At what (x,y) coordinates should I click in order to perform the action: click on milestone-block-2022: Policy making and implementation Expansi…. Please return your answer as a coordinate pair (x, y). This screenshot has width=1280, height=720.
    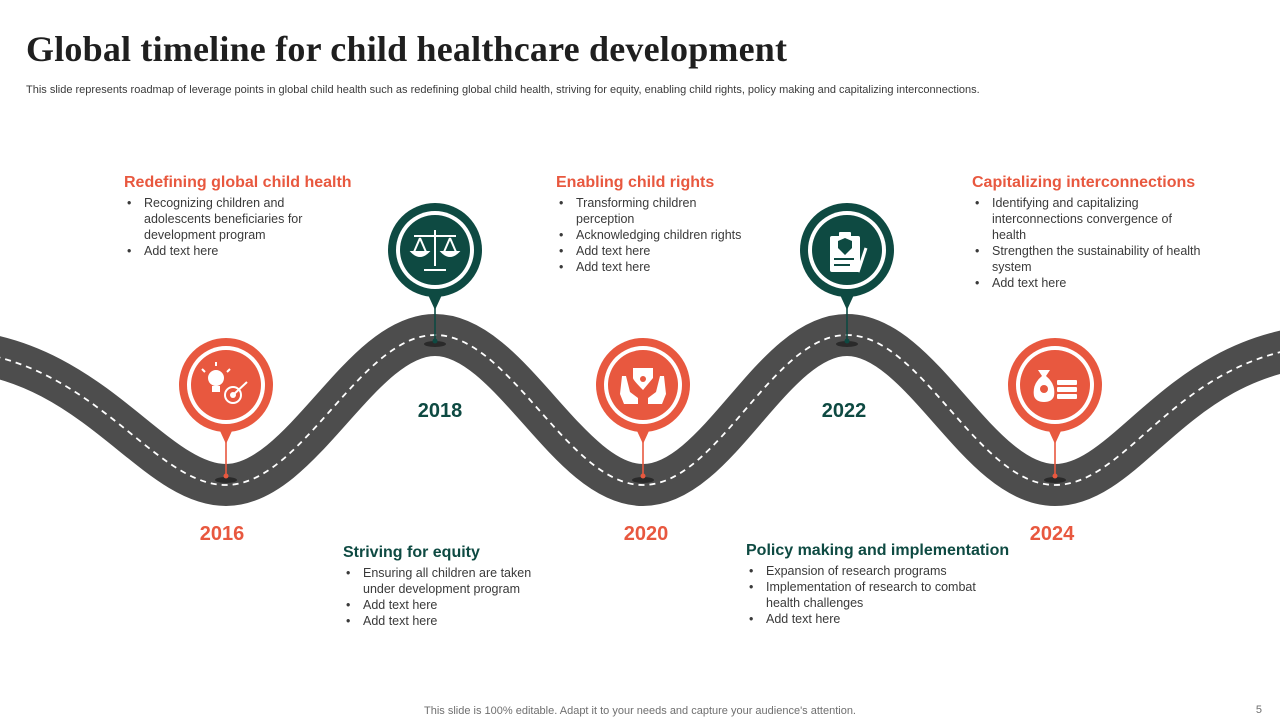
    Looking at the image, I should click on (878, 584).